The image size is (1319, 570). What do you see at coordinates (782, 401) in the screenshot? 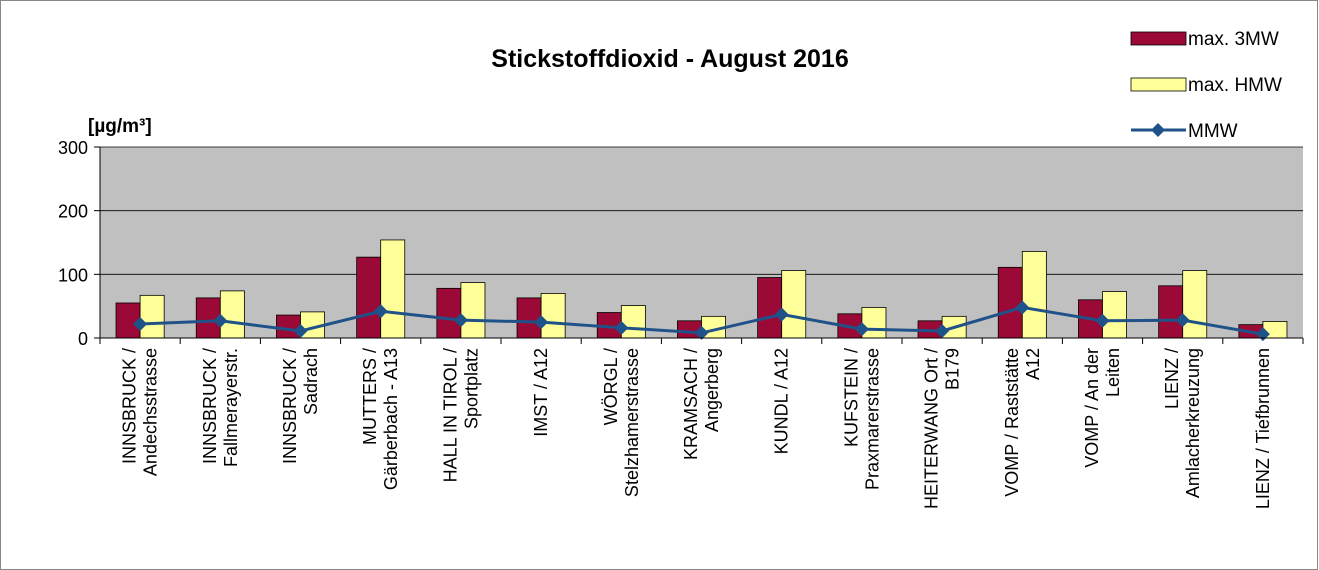
I see `x-tick-label: KUNDL / A12` at bounding box center [782, 401].